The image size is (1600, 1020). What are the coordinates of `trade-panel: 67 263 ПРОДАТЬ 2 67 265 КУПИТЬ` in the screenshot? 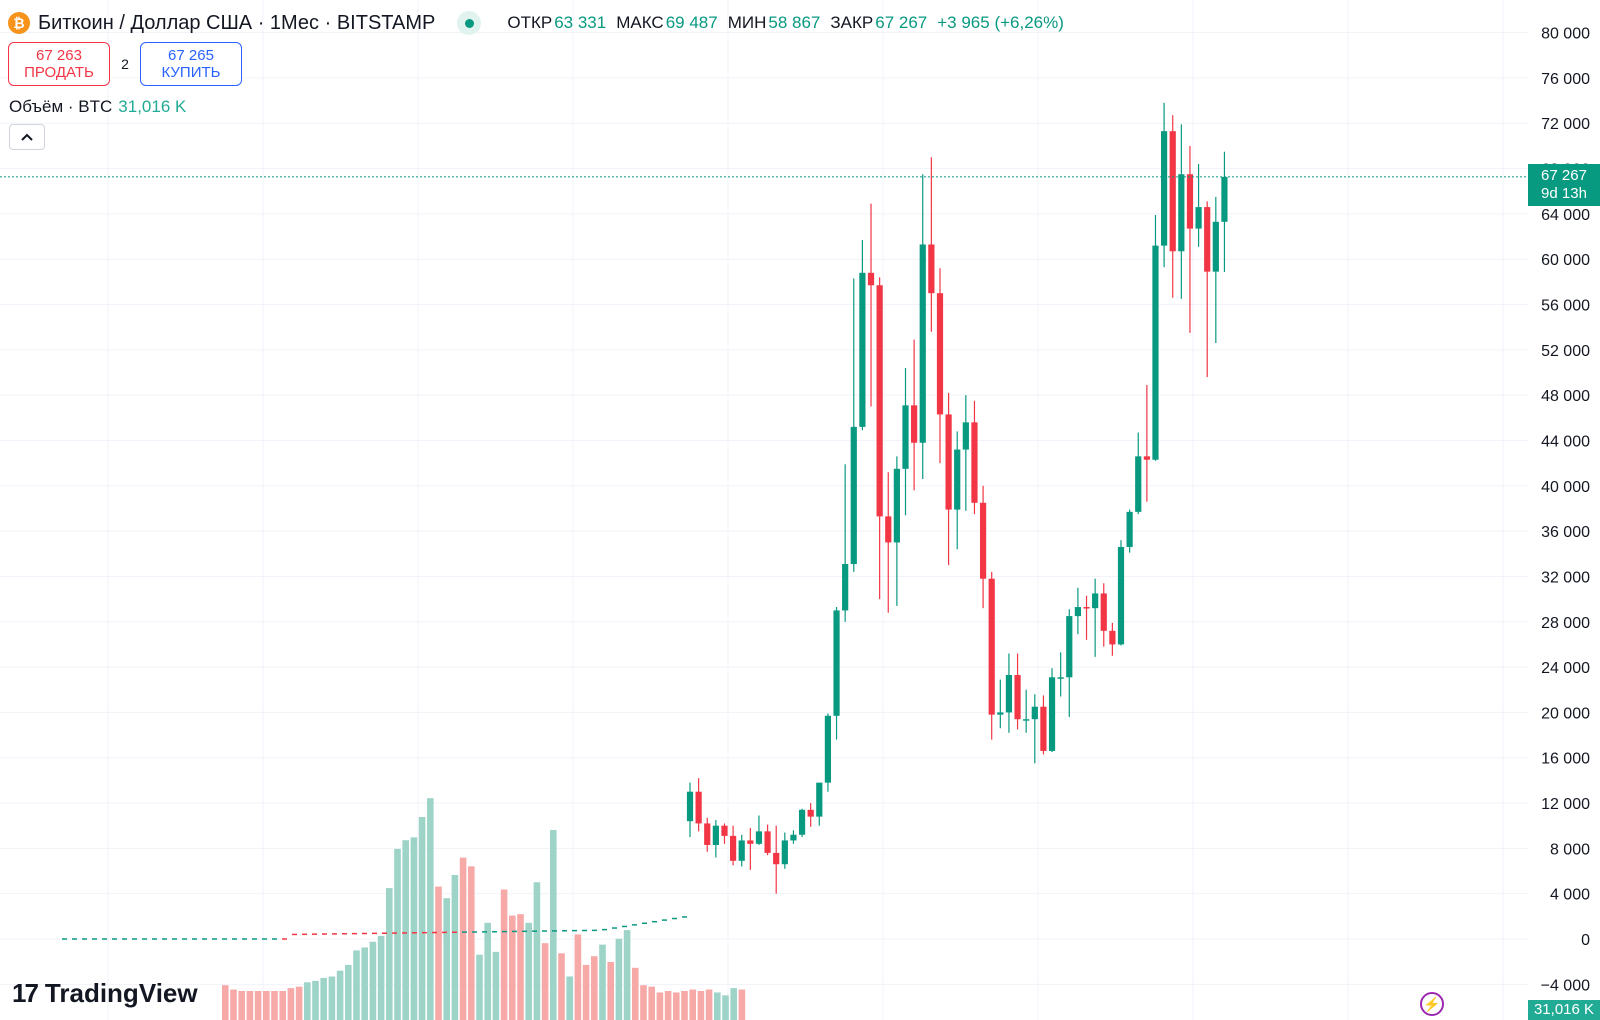 It's located at (125, 64).